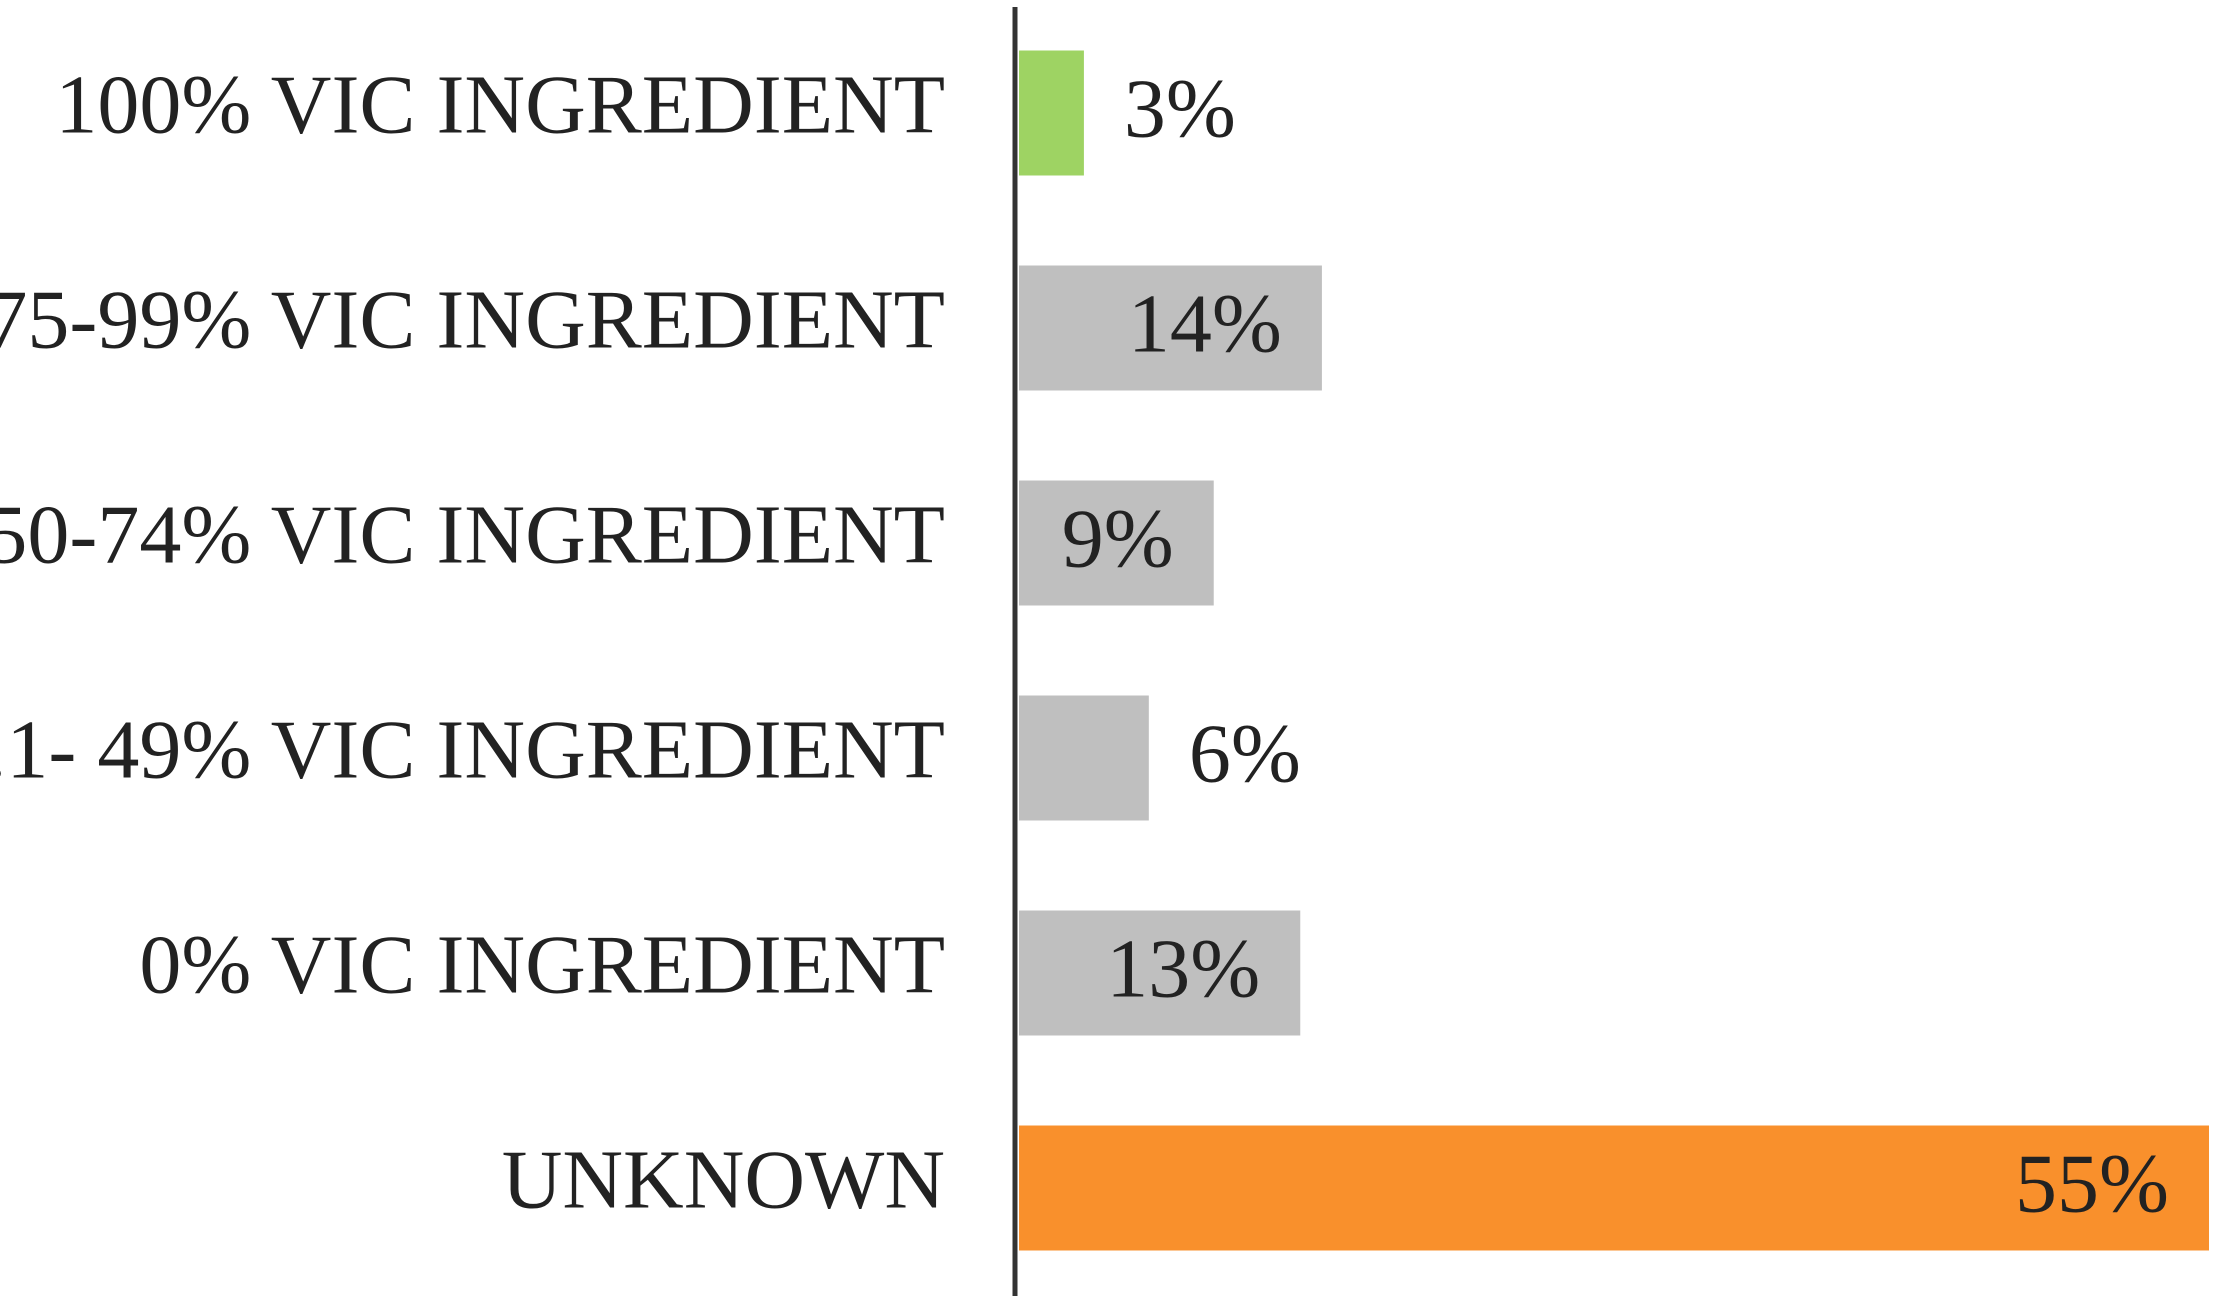  What do you see at coordinates (500, 104) in the screenshot?
I see `category-label: 100% VIC INGREDIENT` at bounding box center [500, 104].